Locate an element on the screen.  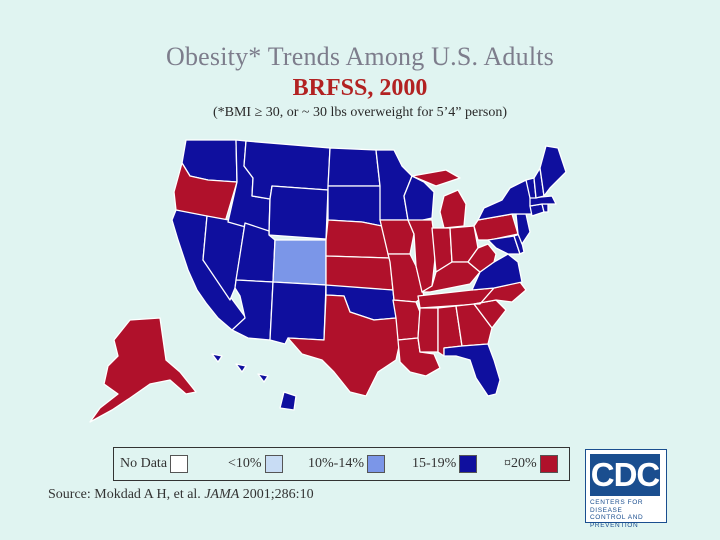
legend-item-ge20: ¤20% is located at coordinates (531, 464).